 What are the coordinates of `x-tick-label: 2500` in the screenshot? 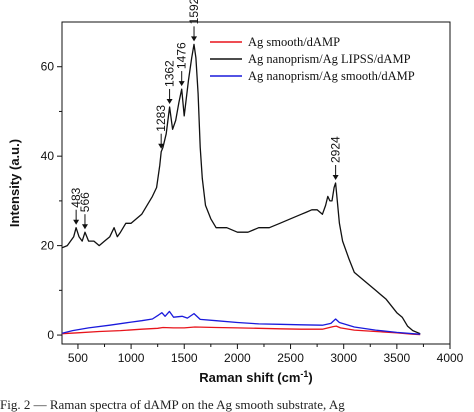 It's located at (290, 358).